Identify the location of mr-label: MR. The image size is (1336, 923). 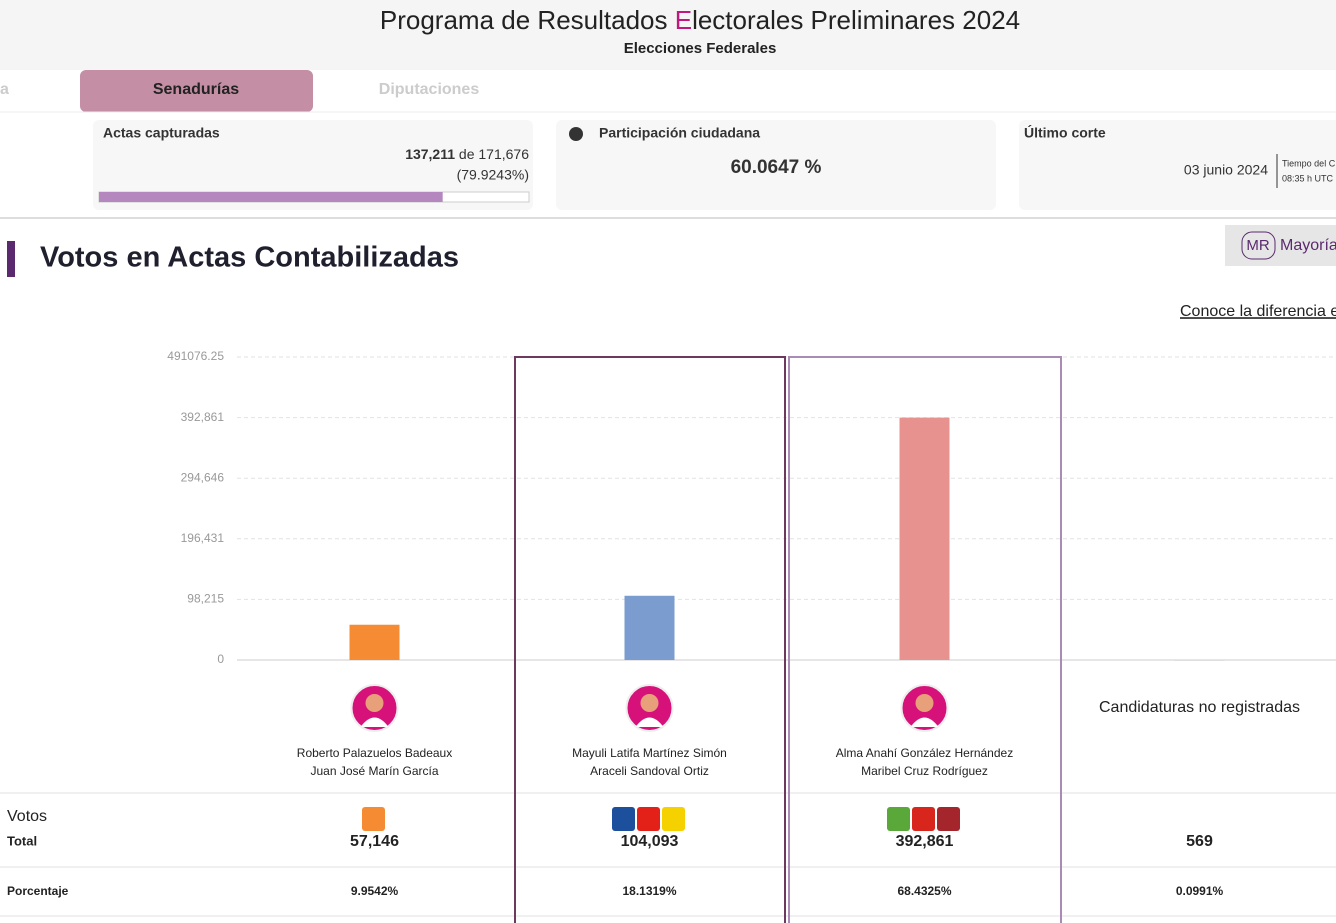
(1257, 245).